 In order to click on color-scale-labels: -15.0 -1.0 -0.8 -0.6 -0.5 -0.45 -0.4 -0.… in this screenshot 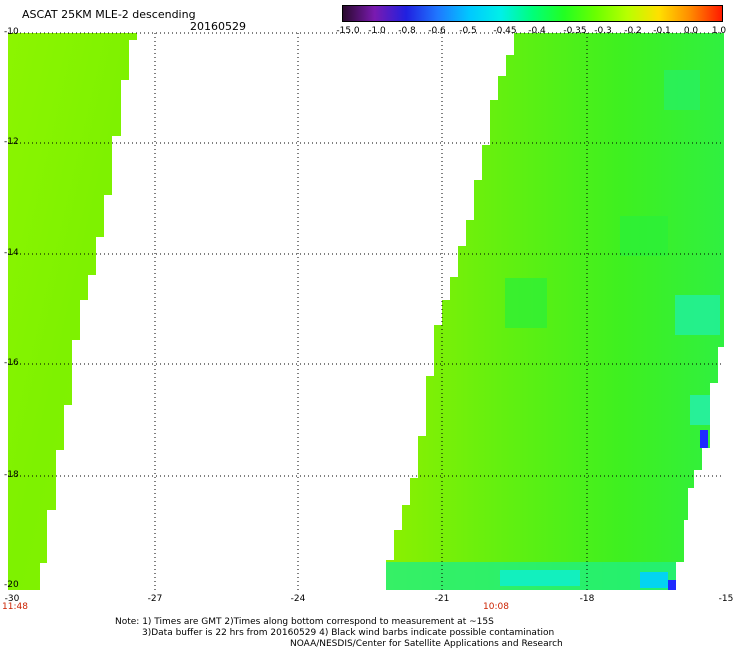, I will do `click(532, 32)`.